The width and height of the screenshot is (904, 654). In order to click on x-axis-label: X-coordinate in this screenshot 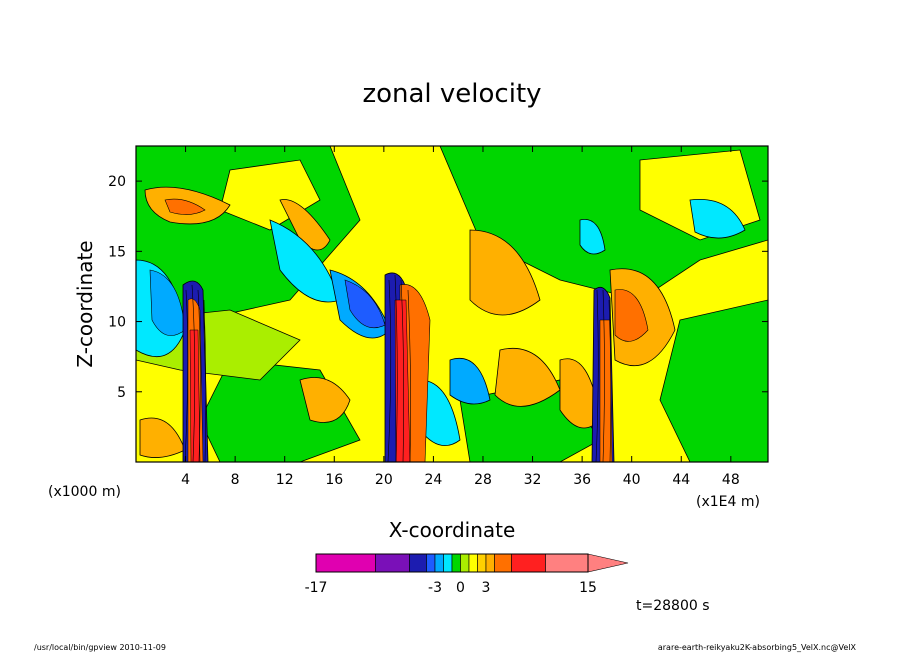, I will do `click(452, 530)`.